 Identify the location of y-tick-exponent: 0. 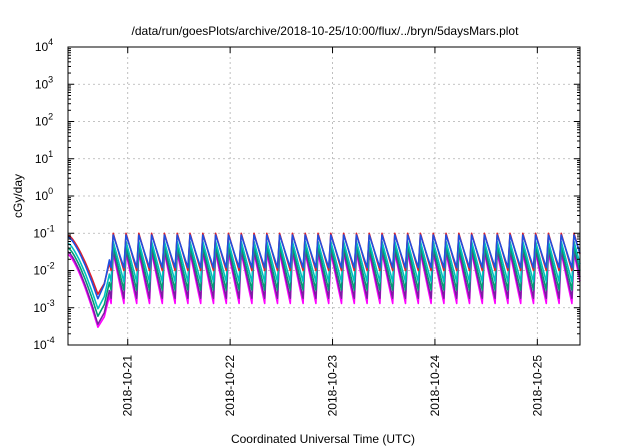
(50, 191).